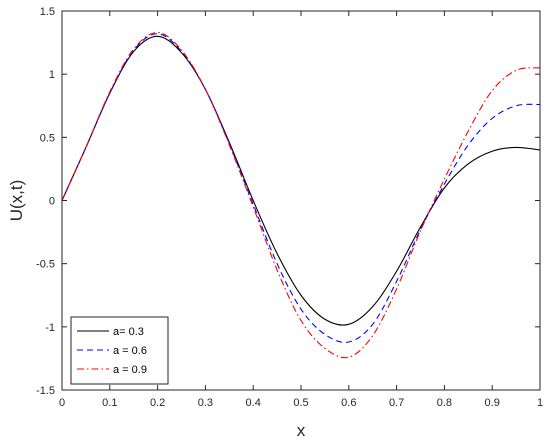 This screenshot has width=550, height=442. What do you see at coordinates (540, 403) in the screenshot?
I see `x-tick-label: 1` at bounding box center [540, 403].